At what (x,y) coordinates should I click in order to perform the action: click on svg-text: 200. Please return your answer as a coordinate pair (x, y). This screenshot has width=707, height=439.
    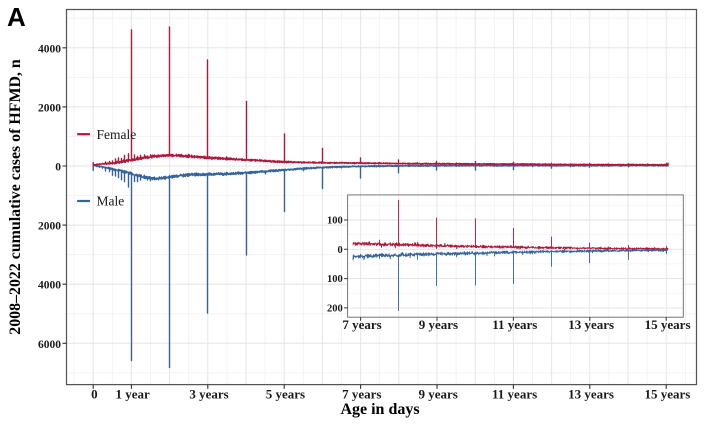
    Looking at the image, I should click on (335, 309).